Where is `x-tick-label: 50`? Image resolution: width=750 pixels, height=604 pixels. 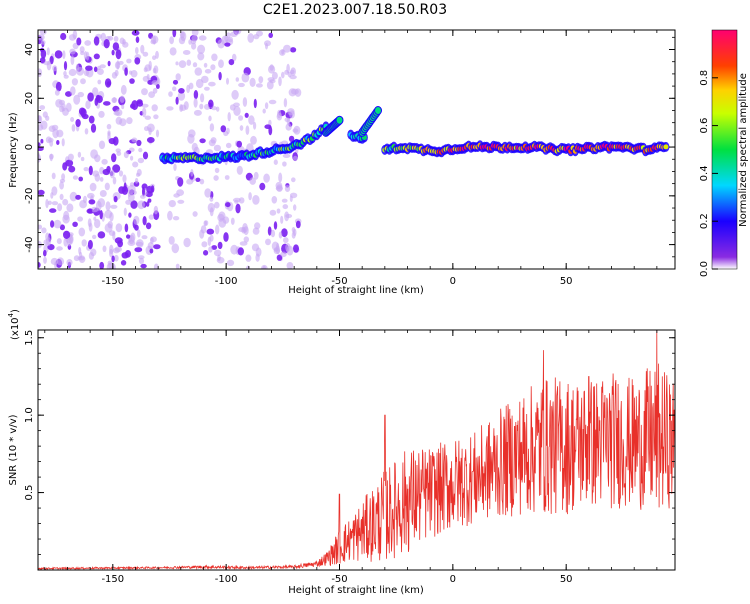 x-tick-label: 50 is located at coordinates (566, 281).